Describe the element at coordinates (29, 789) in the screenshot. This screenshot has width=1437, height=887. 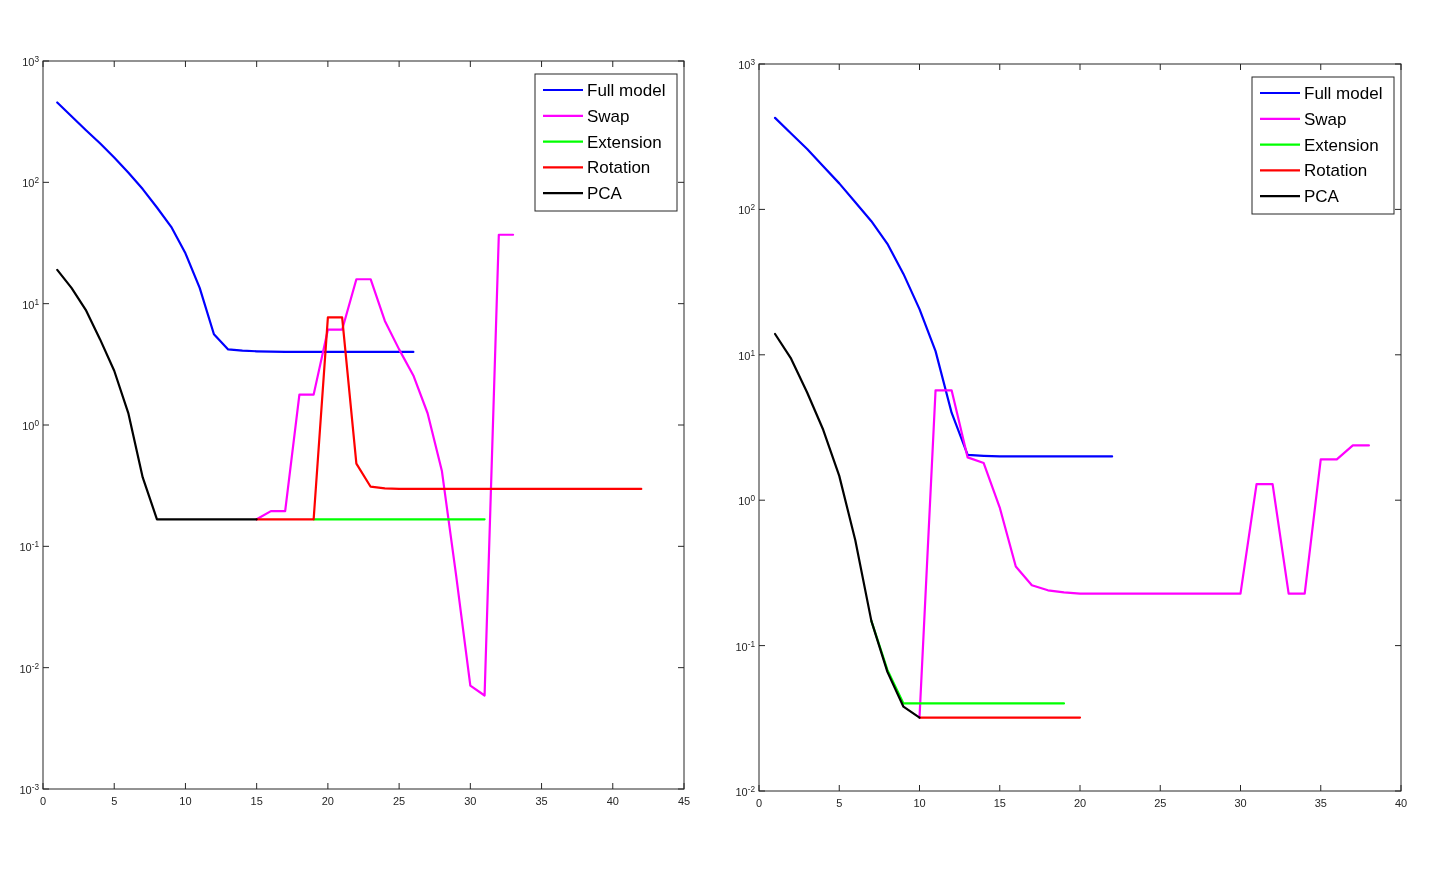
I see `y-tick-label: 10$^{-3}$` at that location.